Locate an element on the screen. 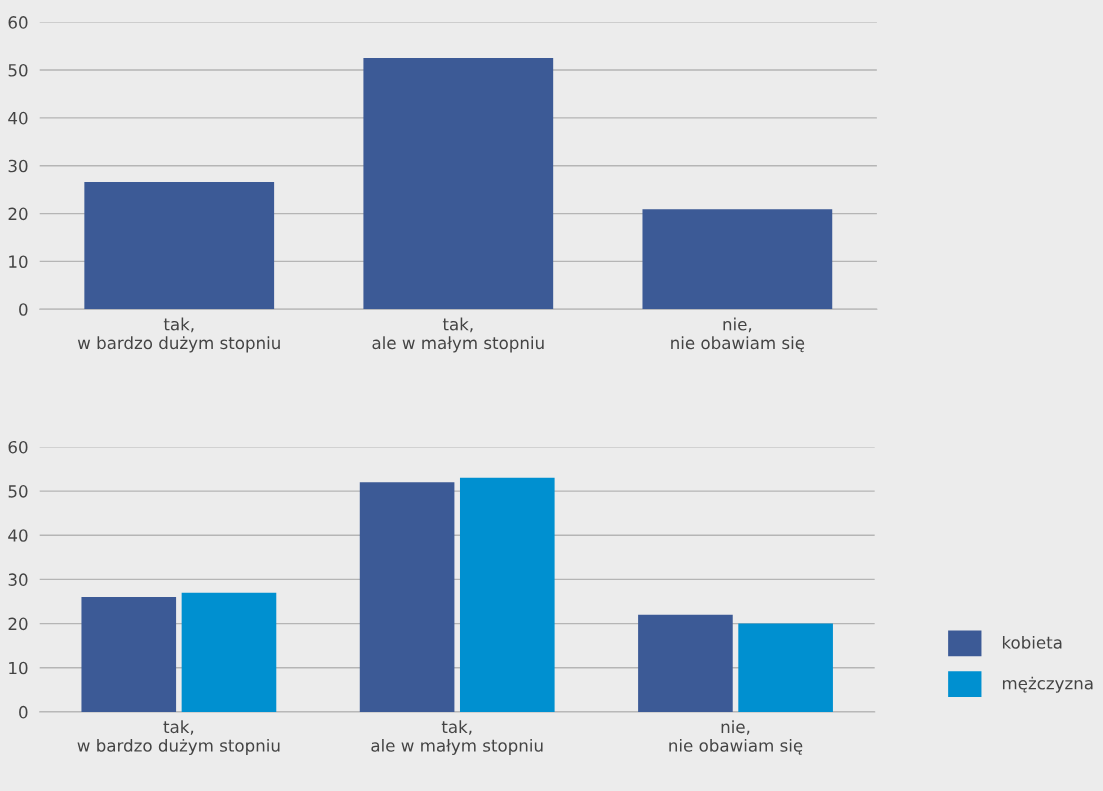  legend-label: kobieta is located at coordinates (1032, 642).